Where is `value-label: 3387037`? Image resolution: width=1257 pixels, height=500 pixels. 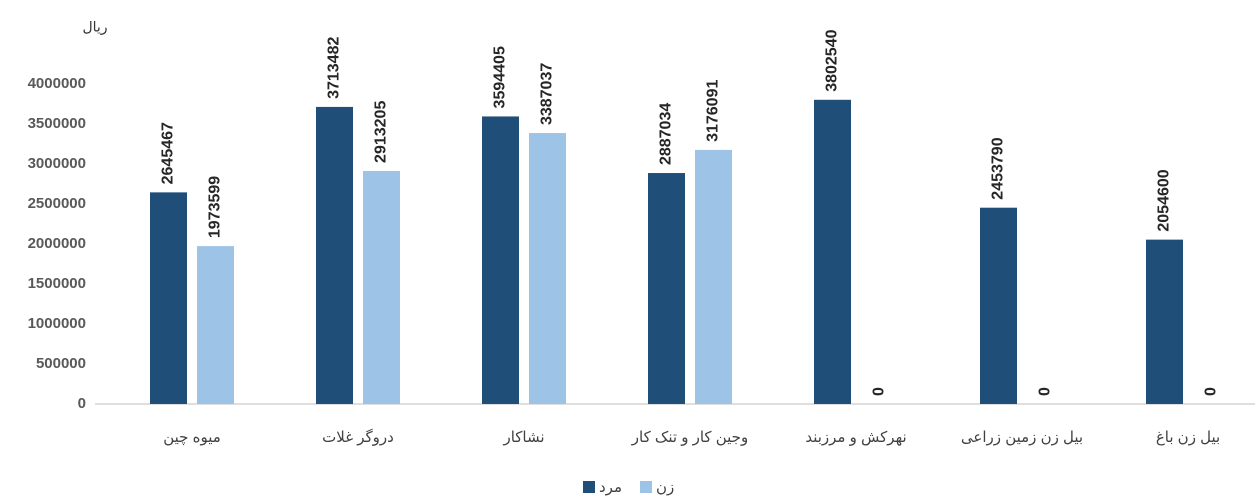 value-label: 3387037 is located at coordinates (547, 94).